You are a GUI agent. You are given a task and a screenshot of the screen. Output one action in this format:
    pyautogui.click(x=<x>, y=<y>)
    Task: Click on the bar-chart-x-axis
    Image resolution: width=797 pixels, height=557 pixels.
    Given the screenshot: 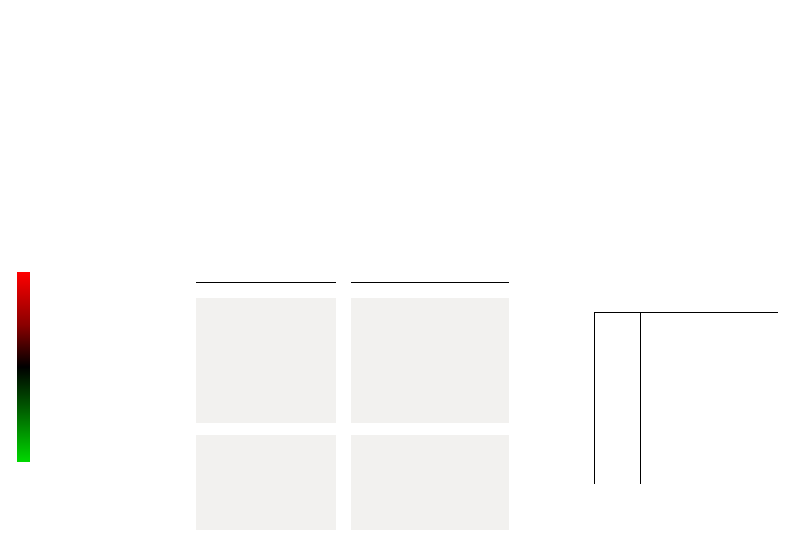 What is the action you would take?
    pyautogui.click(x=686, y=323)
    